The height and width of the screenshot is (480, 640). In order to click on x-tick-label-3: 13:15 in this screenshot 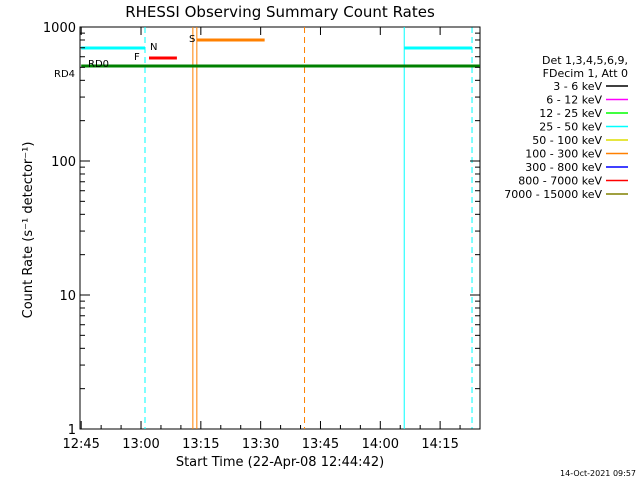, I will do `click(200, 444)`.